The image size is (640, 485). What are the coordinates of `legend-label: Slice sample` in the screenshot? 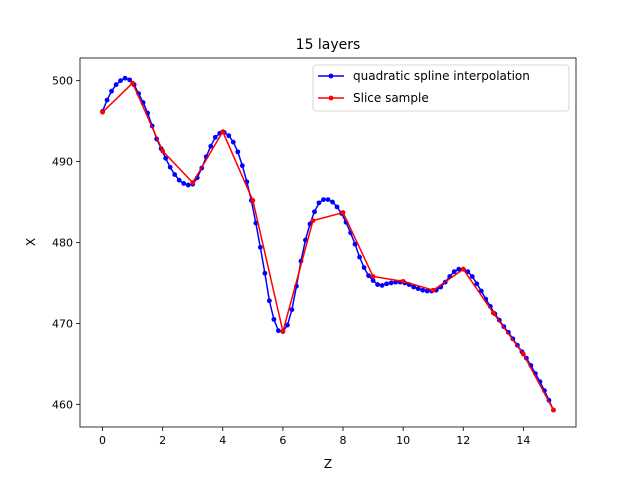 It's located at (391, 98).